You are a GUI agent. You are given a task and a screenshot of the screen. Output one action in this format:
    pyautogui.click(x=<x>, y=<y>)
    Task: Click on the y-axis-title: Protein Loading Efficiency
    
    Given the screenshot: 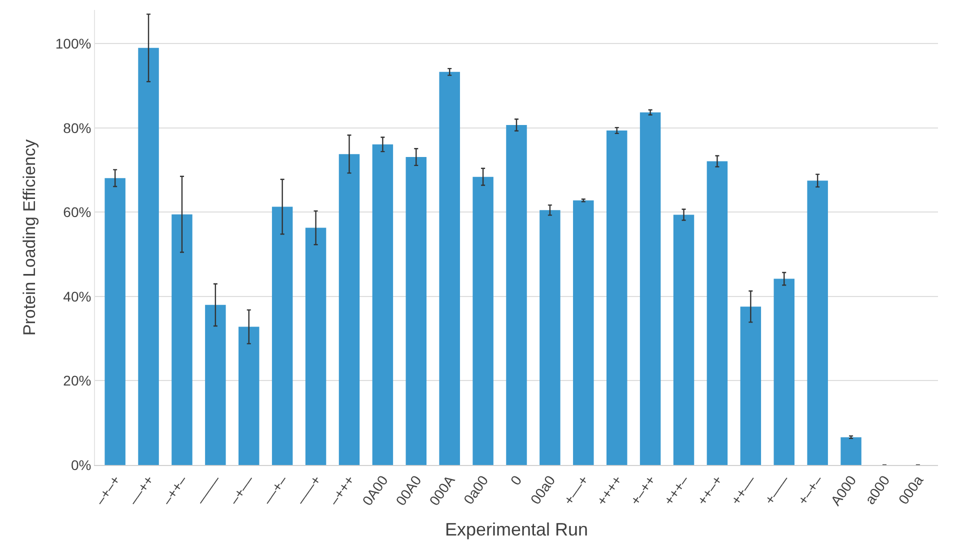 What is the action you would take?
    pyautogui.click(x=29, y=237)
    